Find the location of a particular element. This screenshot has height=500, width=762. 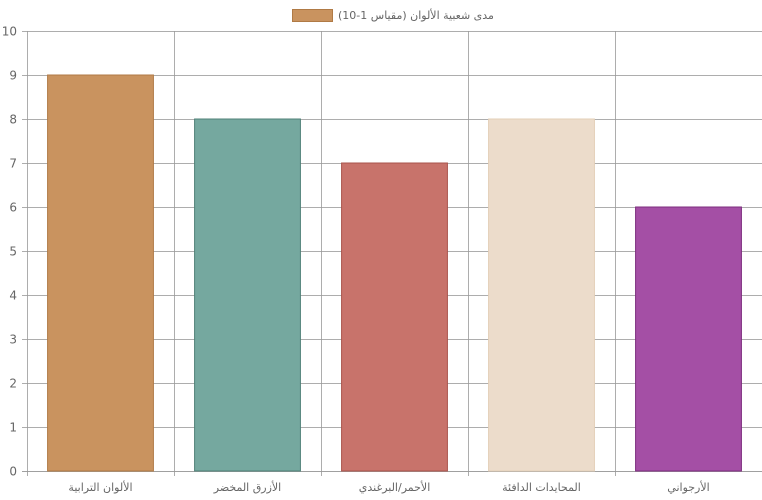

y-tick-label: 5 is located at coordinates (13, 252).